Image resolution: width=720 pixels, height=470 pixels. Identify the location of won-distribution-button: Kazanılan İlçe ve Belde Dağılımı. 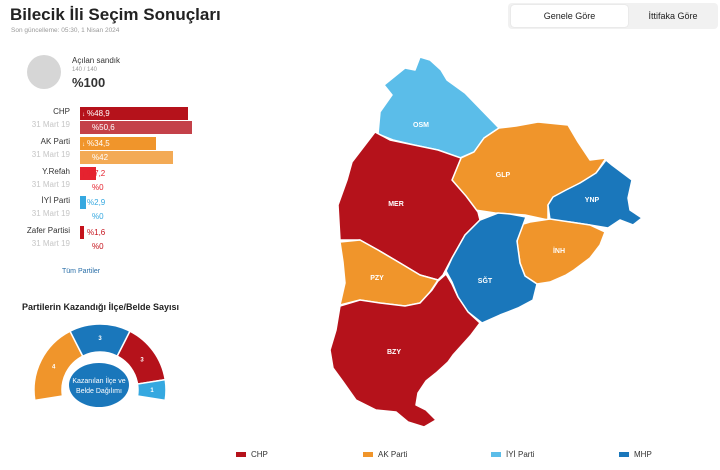
(99, 385).